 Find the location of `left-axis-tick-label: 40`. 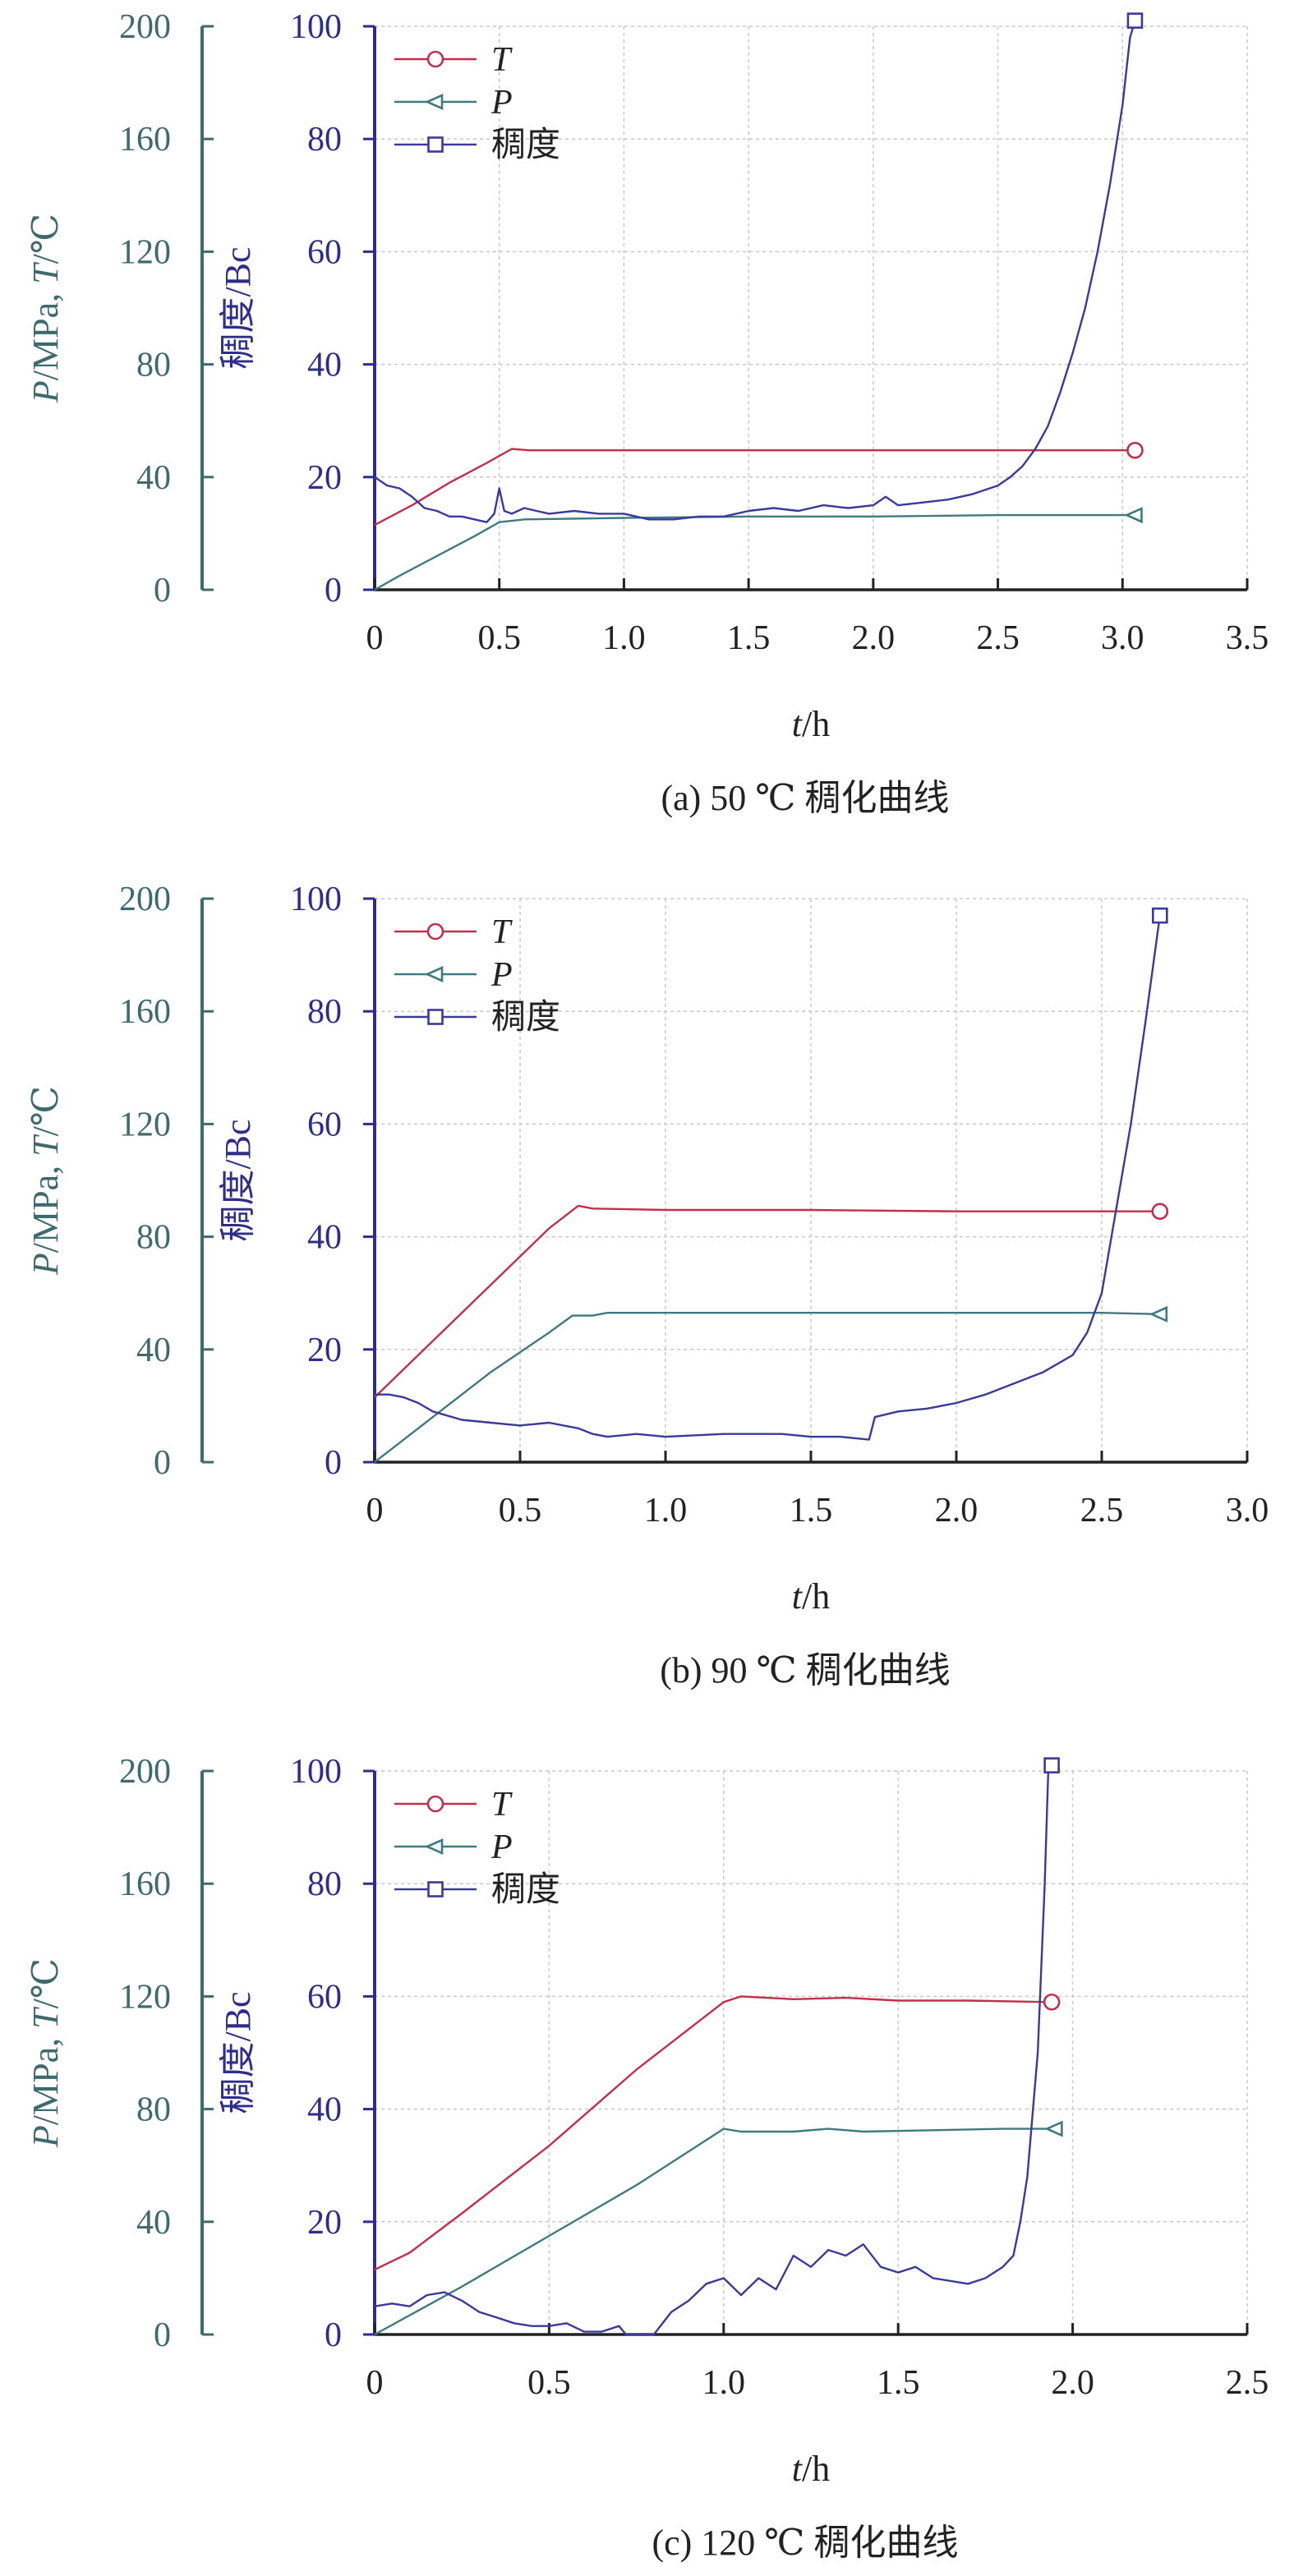

left-axis-tick-label: 40 is located at coordinates (153, 2223).